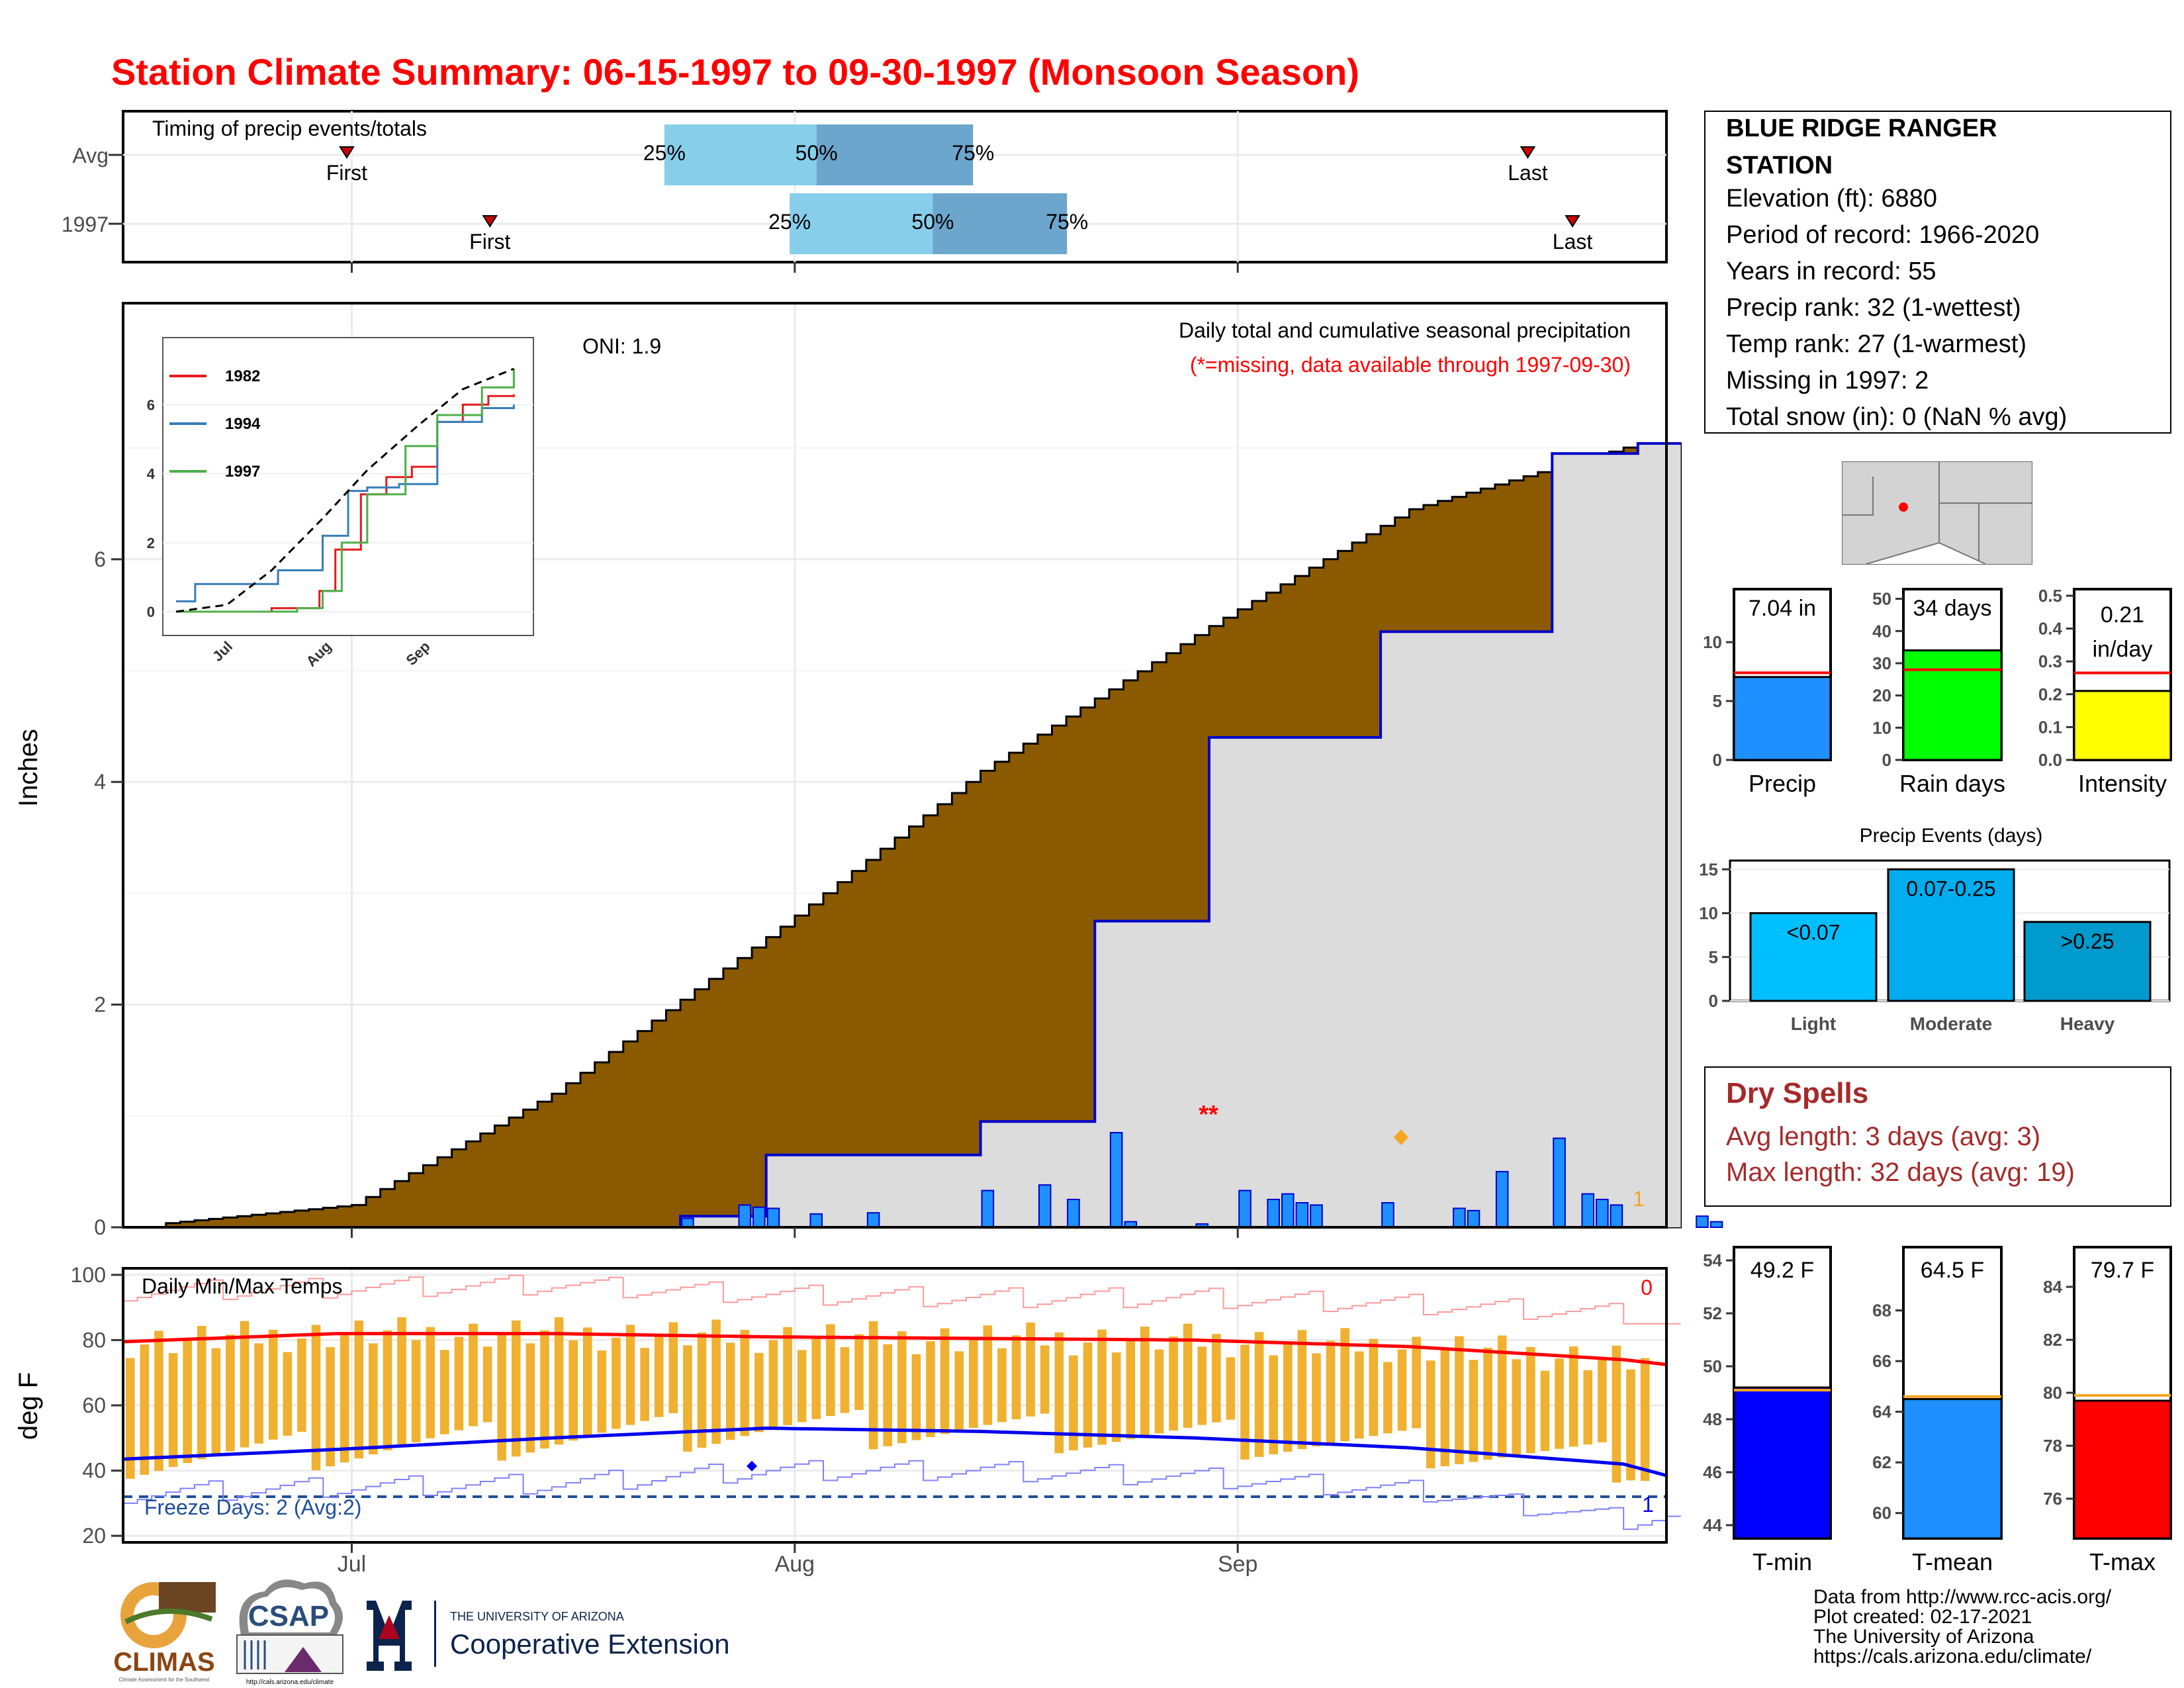  Describe the element at coordinates (1861, 128) in the screenshot. I see `station-name-line1: BLUE RIDGE RANGER` at that location.